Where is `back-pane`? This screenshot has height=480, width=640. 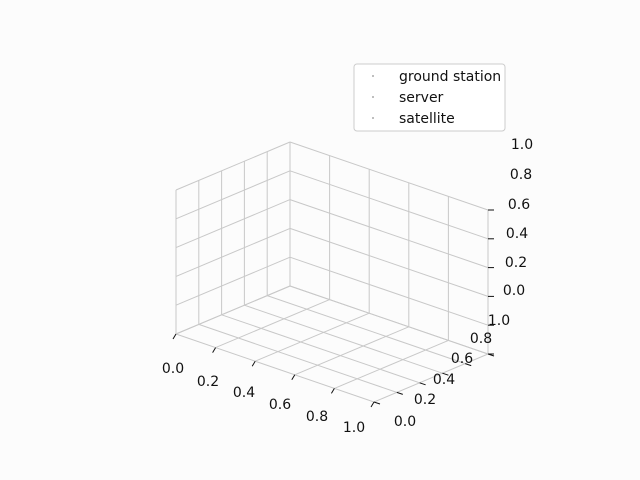
back-pane is located at coordinates (389, 248).